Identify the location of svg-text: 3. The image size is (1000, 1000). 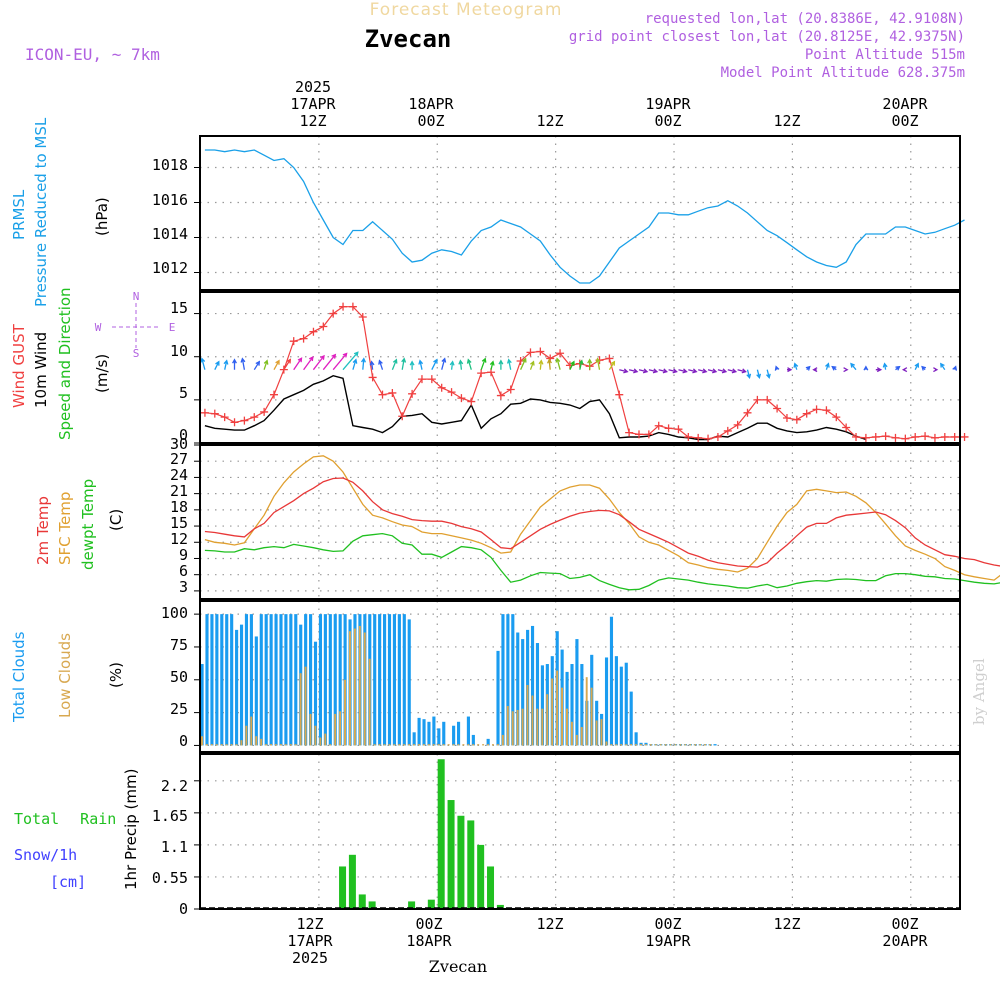
(183, 587).